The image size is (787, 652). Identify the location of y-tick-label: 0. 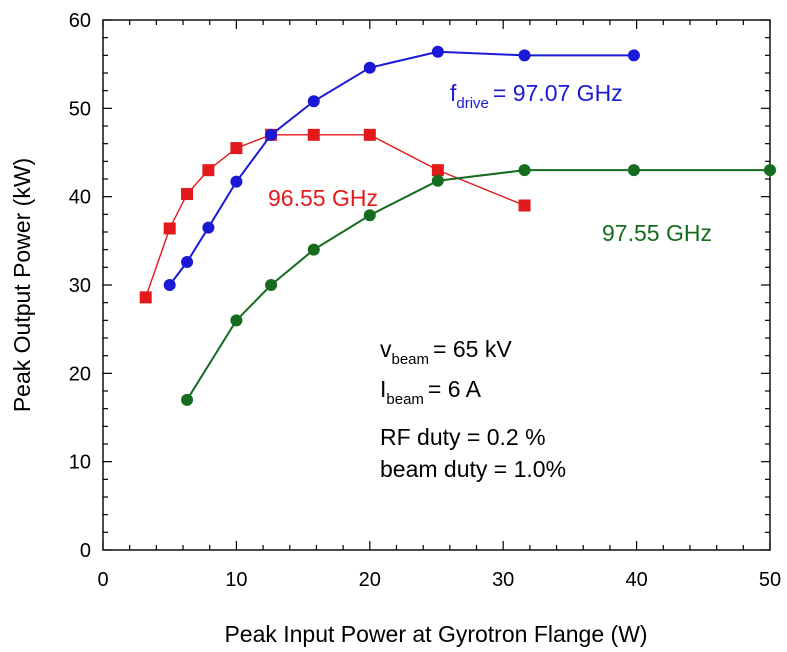
(85, 551).